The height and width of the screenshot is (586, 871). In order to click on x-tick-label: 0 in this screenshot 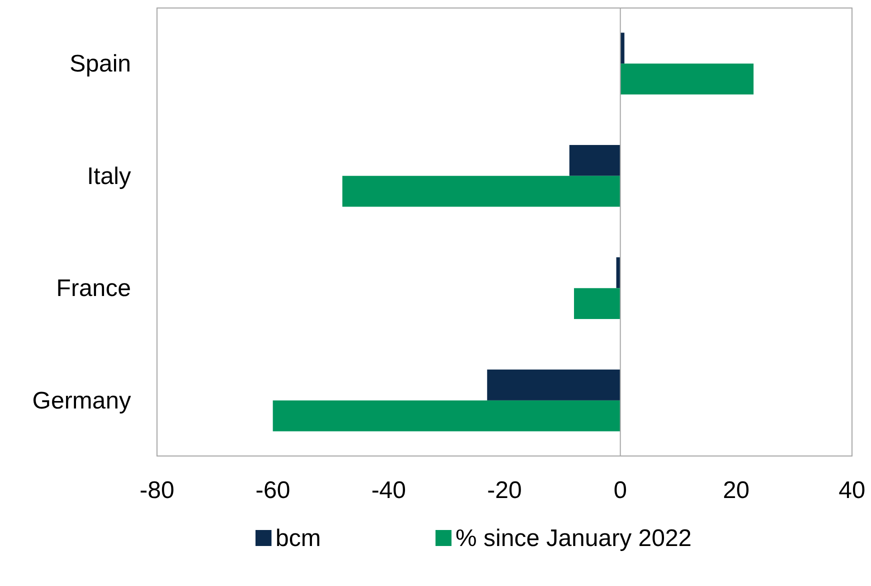, I will do `click(621, 490)`.